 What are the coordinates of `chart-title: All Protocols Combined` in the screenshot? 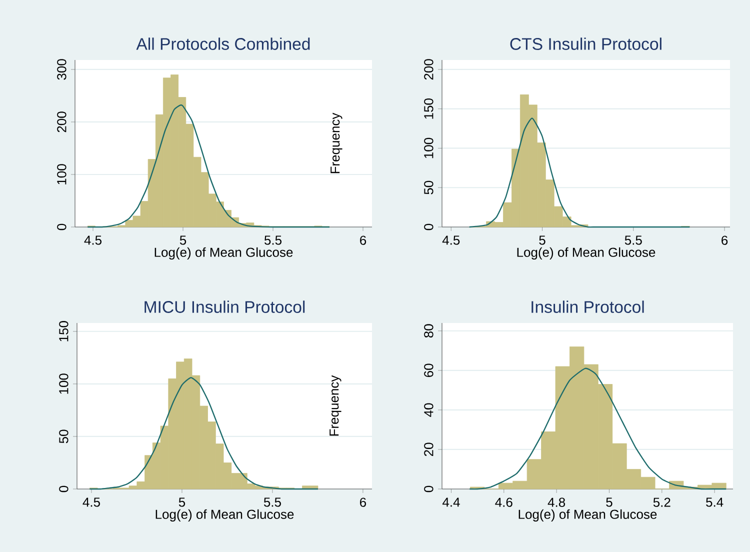 It's located at (223, 44).